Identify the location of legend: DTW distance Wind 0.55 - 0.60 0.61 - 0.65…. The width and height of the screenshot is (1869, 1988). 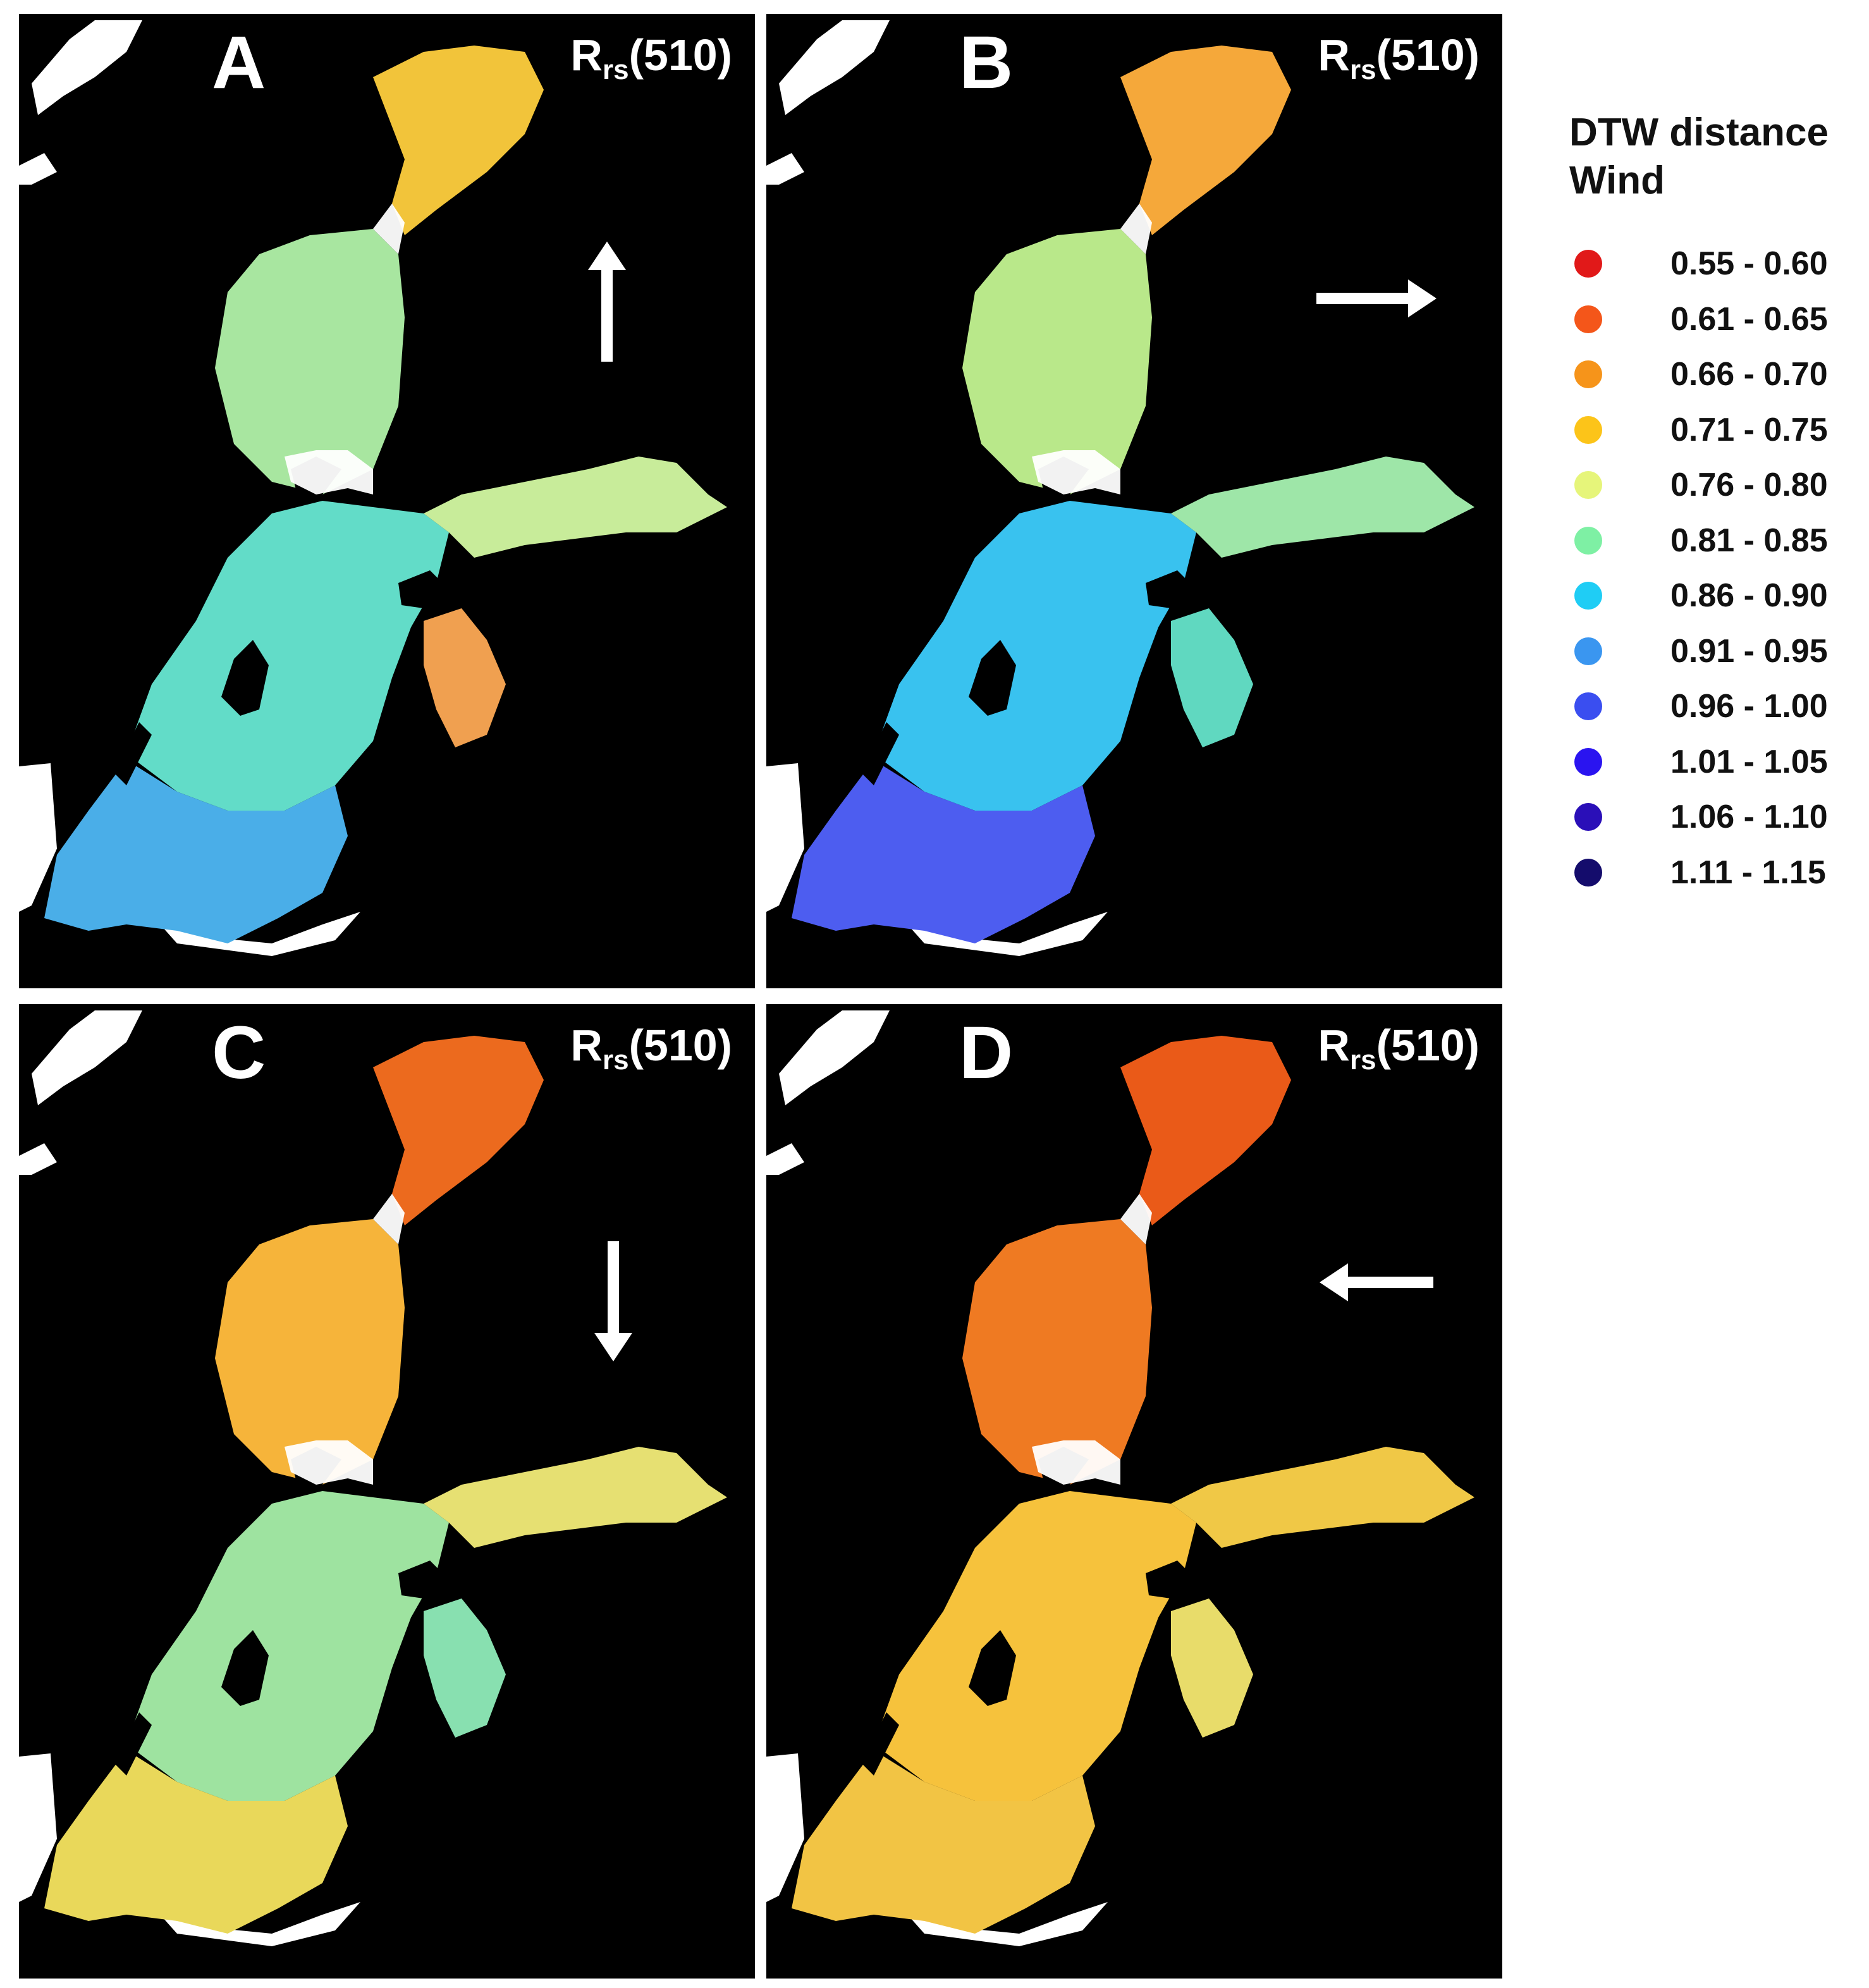
(1714, 507).